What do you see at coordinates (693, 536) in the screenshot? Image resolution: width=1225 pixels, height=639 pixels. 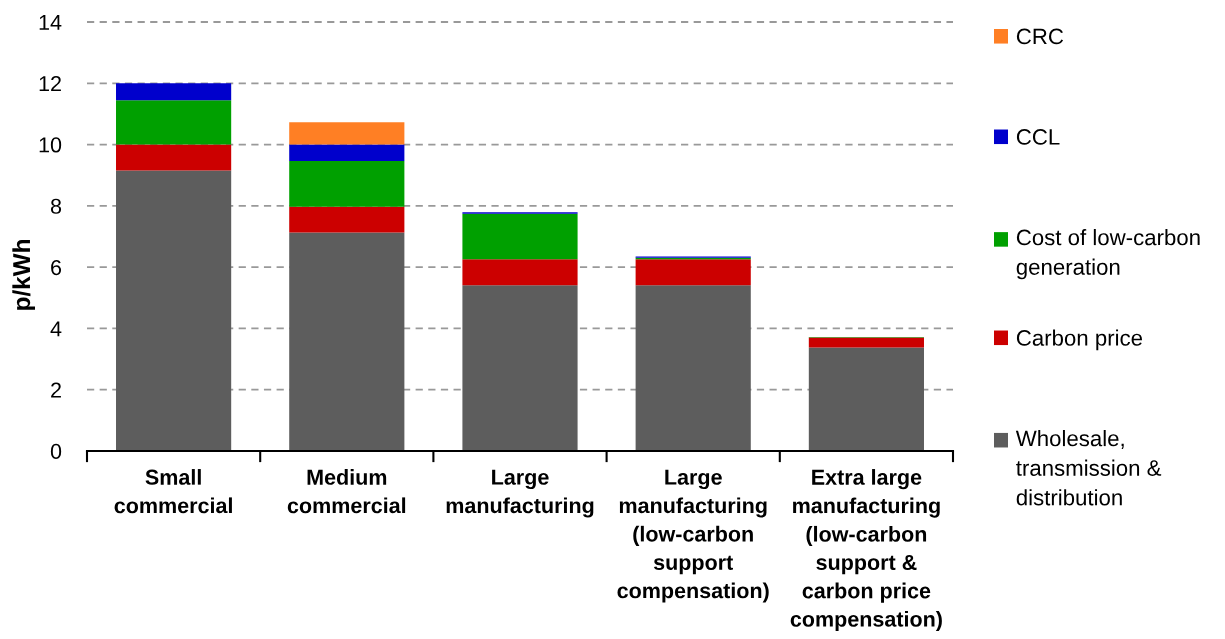 I see `x-tick-label: Large manufacturing (low-carbon support compensation)` at bounding box center [693, 536].